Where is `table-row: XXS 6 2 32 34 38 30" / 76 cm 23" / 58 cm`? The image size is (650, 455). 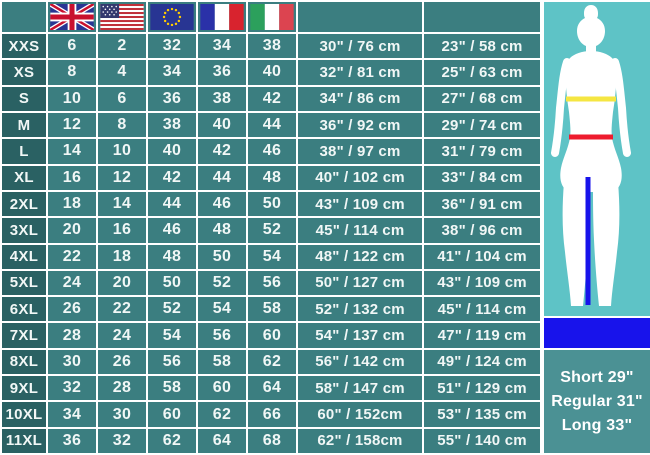
table-row: XXS 6 2 32 34 38 30" / 76 cm 23" / 58 cm is located at coordinates (271, 46).